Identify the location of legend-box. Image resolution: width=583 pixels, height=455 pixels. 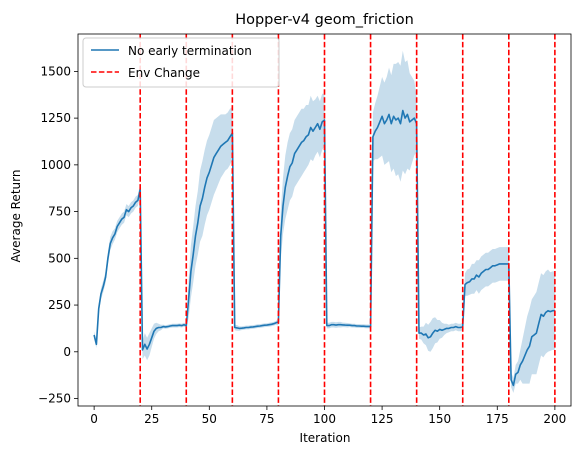
(181, 62).